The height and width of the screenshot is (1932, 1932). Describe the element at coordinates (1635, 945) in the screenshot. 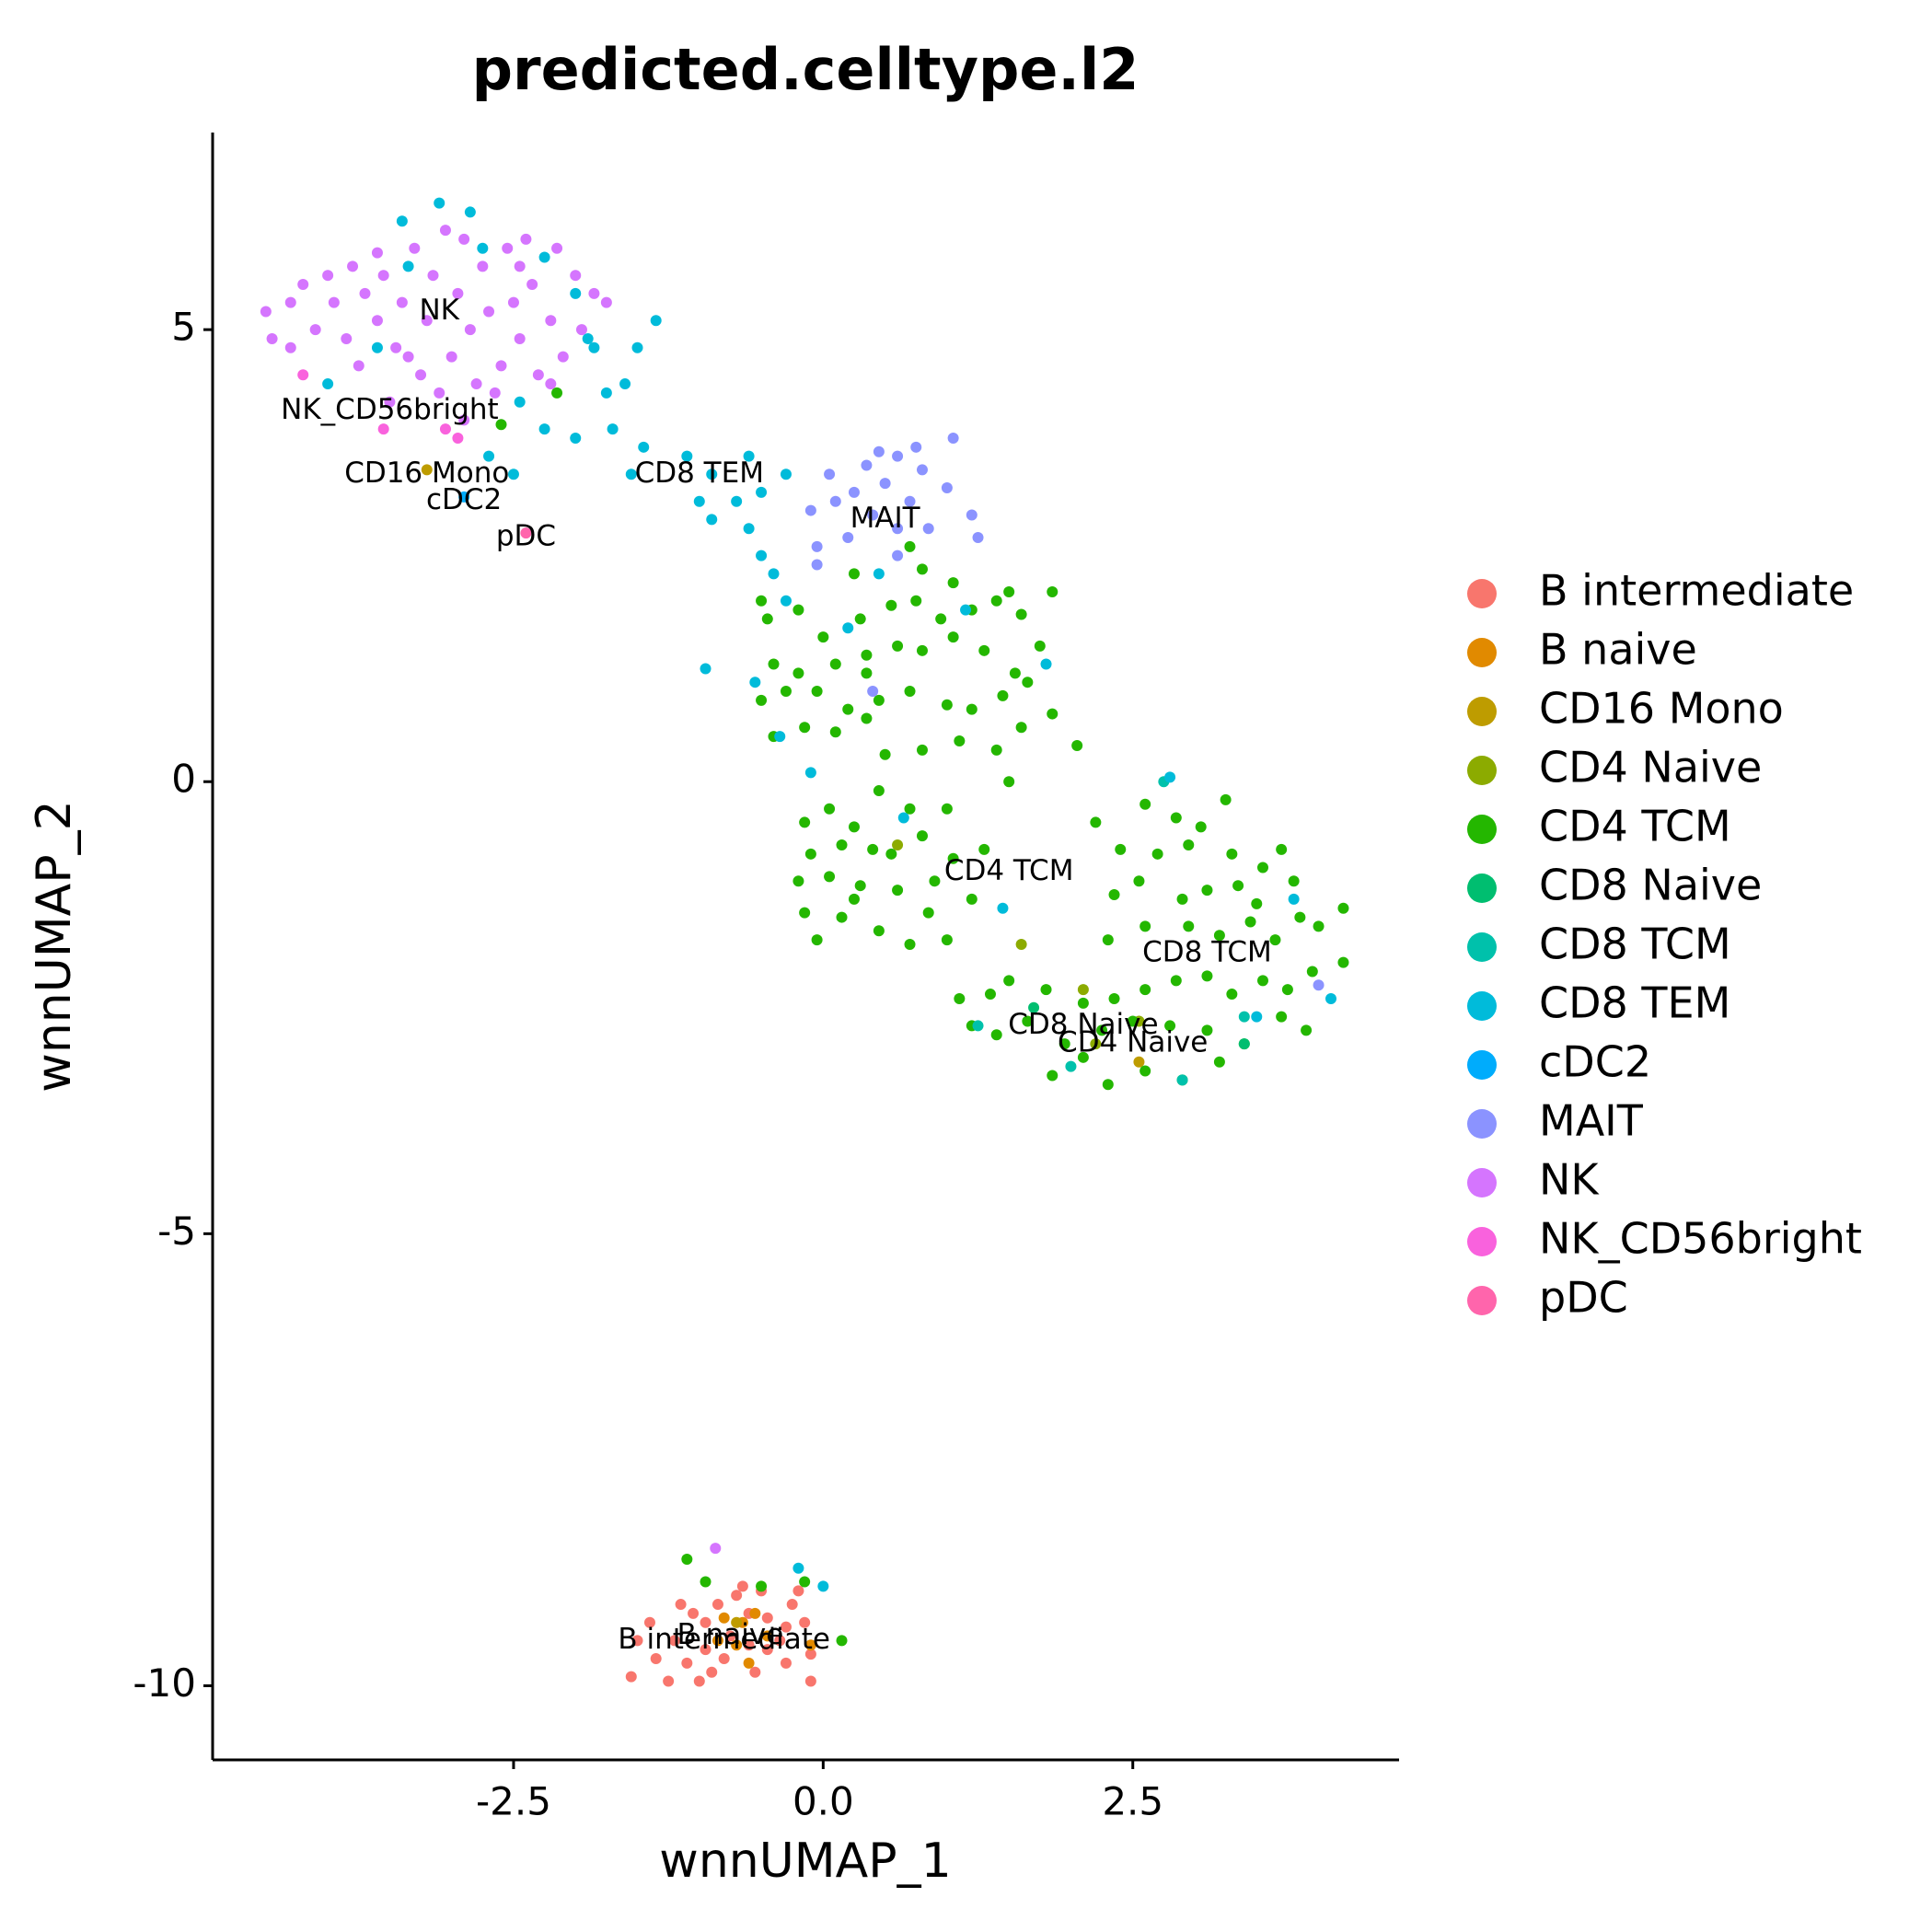

I see `legend-label: CD8 TCM` at that location.